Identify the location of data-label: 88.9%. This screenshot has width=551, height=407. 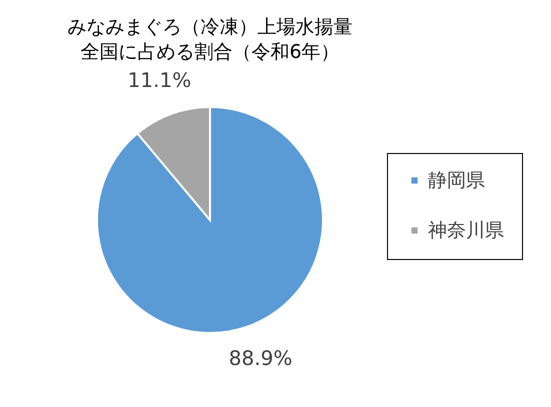
(260, 358).